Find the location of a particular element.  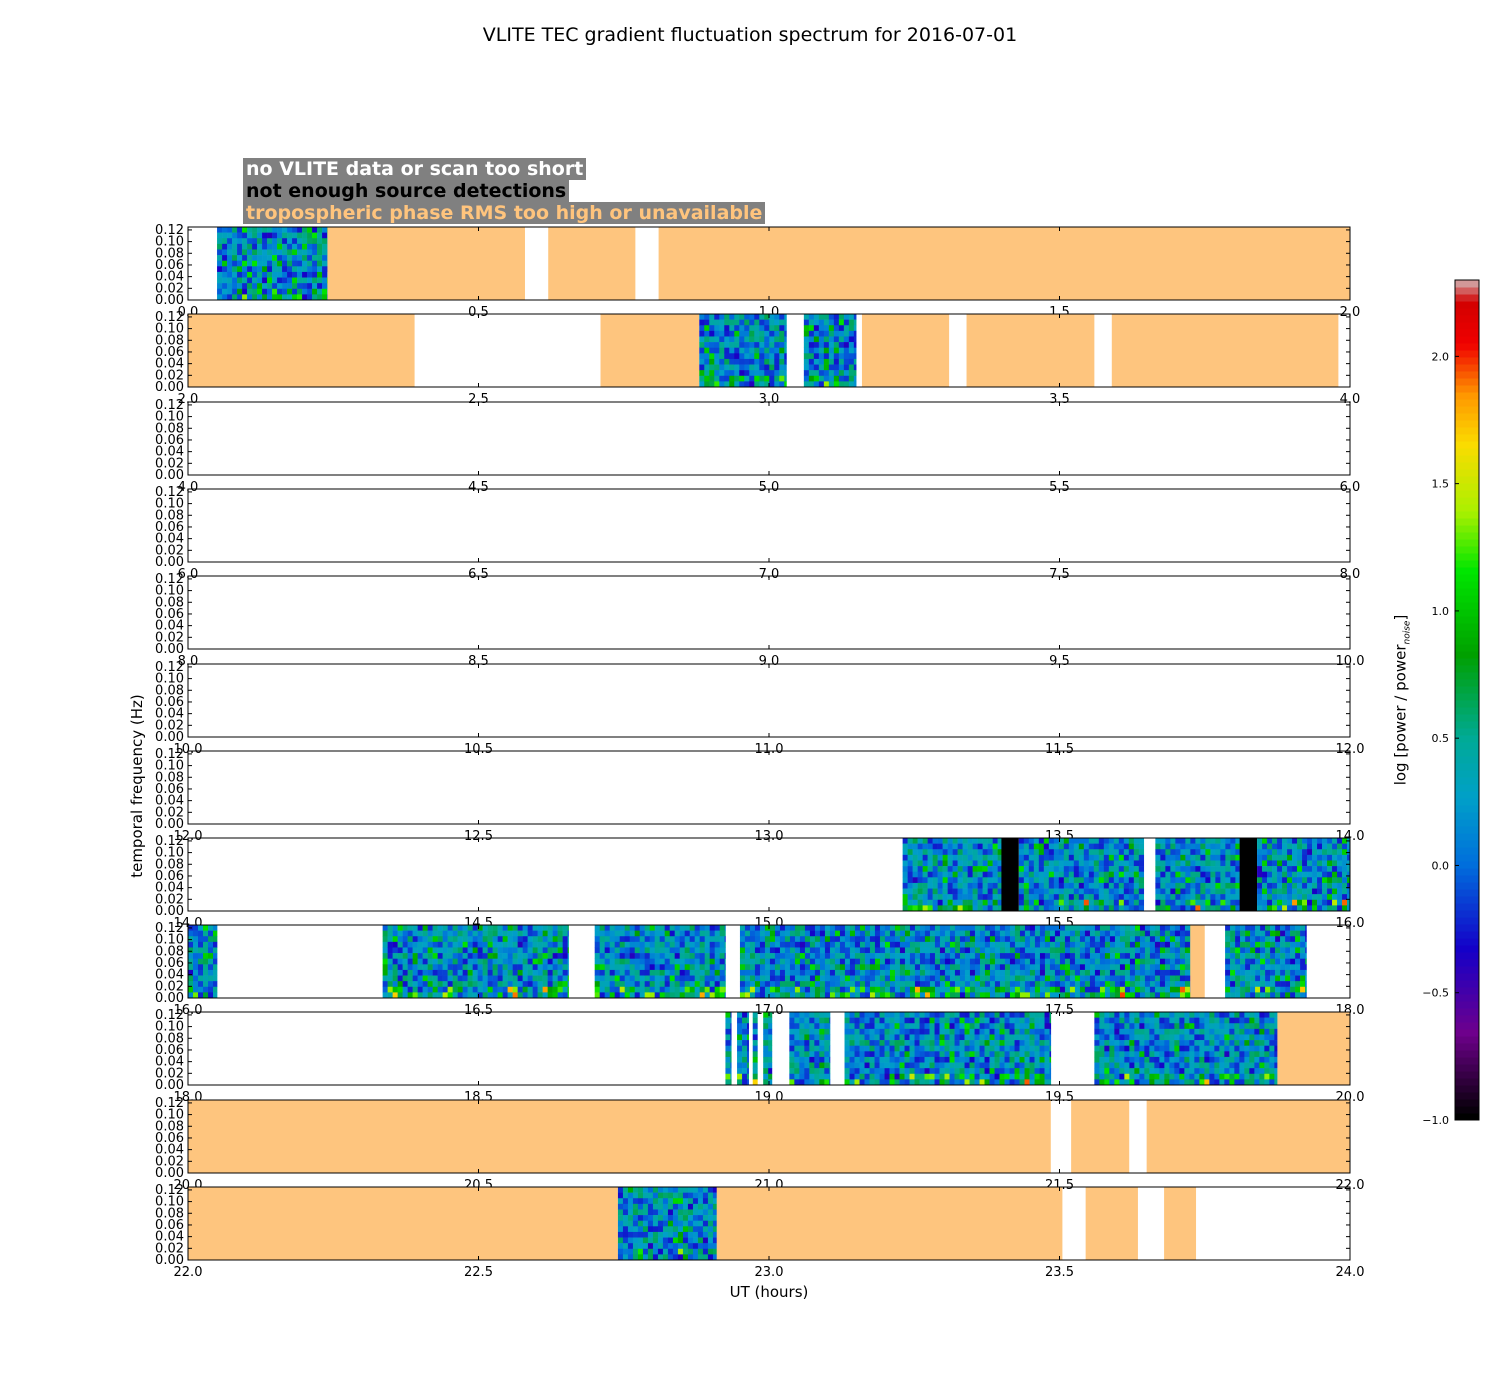

spectrum-block is located at coordinates (948, 1049).